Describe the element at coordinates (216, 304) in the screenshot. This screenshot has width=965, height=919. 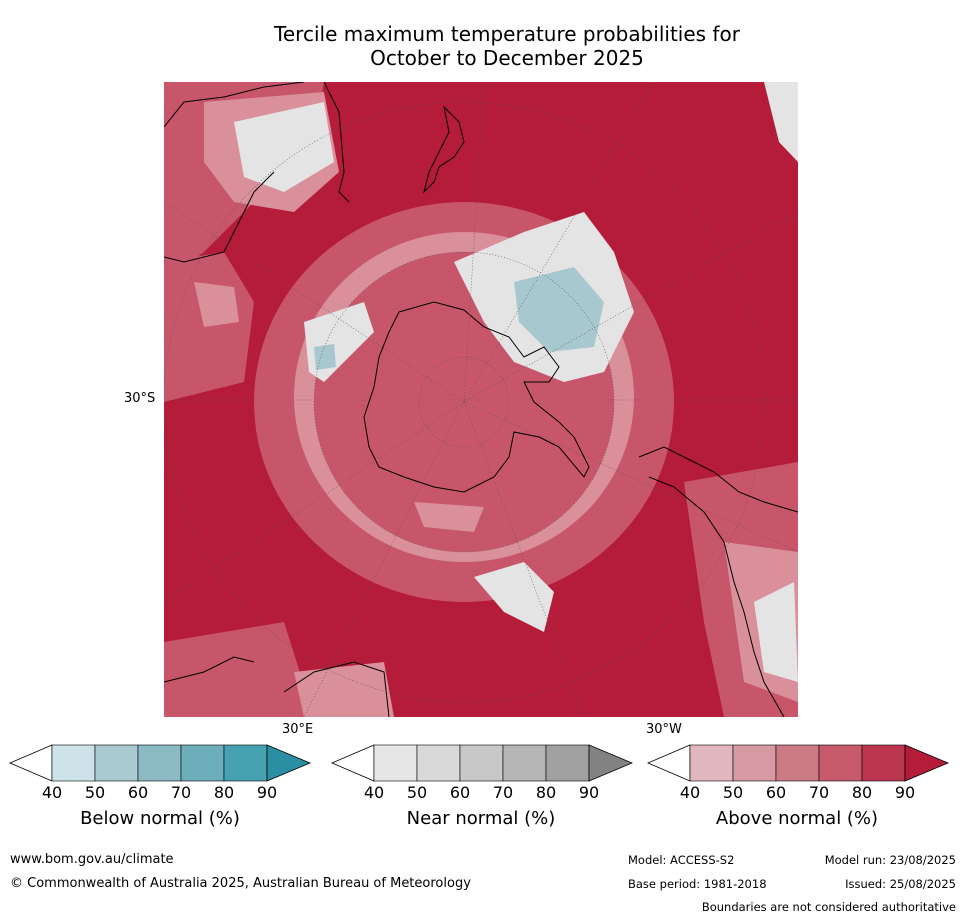
I see `above-normal-low-indian` at that location.